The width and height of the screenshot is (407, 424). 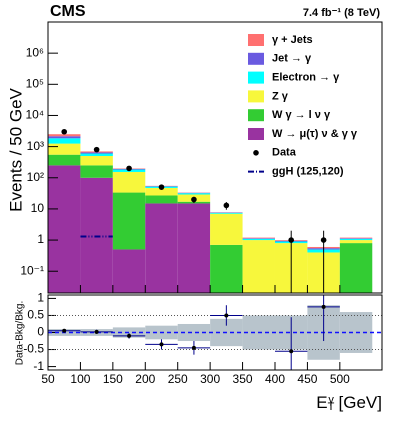 What do you see at coordinates (34, 115) in the screenshot?
I see `y-tick-label: 10⁴` at bounding box center [34, 115].